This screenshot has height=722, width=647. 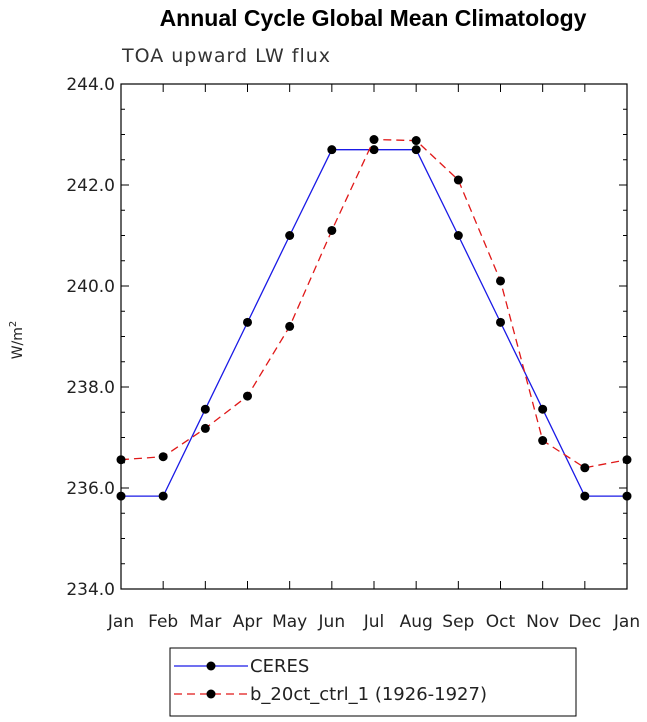 What do you see at coordinates (90, 337) in the screenshot?
I see `y-tick-labels: 234.0 236.0 238.0 240.0 242.0 244.0` at bounding box center [90, 337].